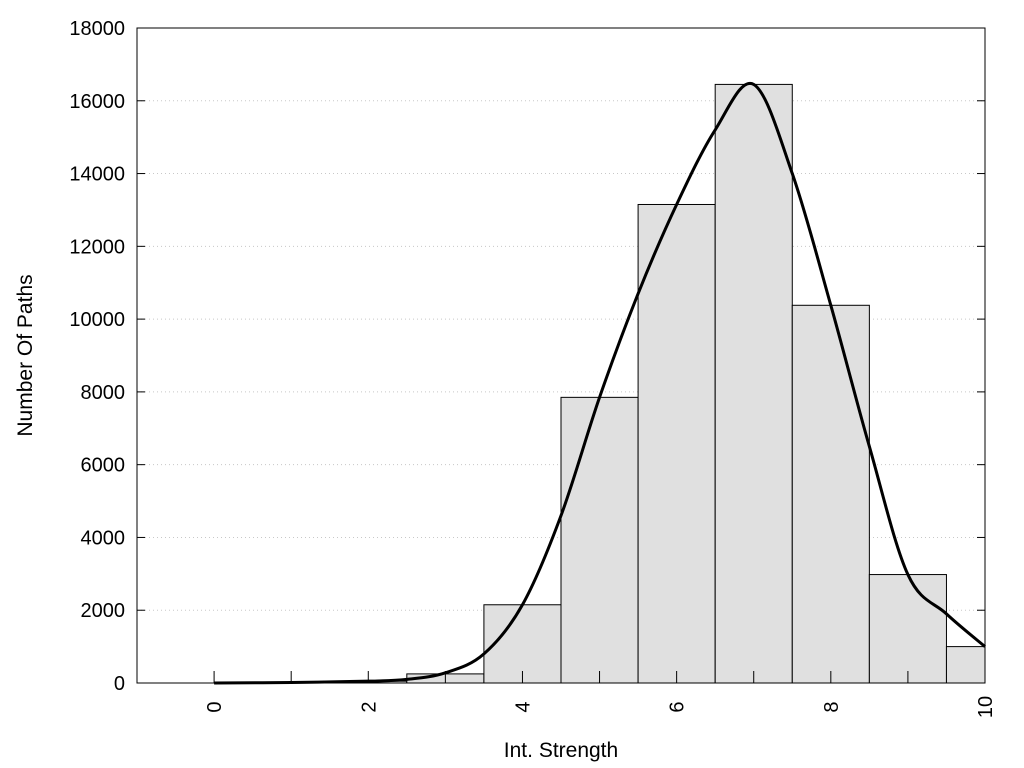  Describe the element at coordinates (25, 355) in the screenshot. I see `y-axis-title: Number Of Paths` at that location.